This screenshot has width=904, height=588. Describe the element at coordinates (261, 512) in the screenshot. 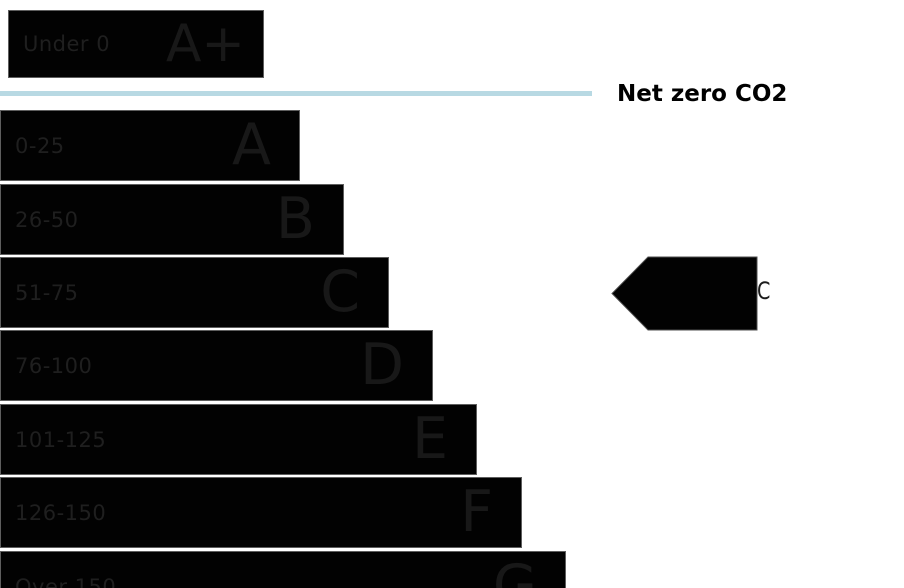

I see `band-f: 126-150 F` at that location.